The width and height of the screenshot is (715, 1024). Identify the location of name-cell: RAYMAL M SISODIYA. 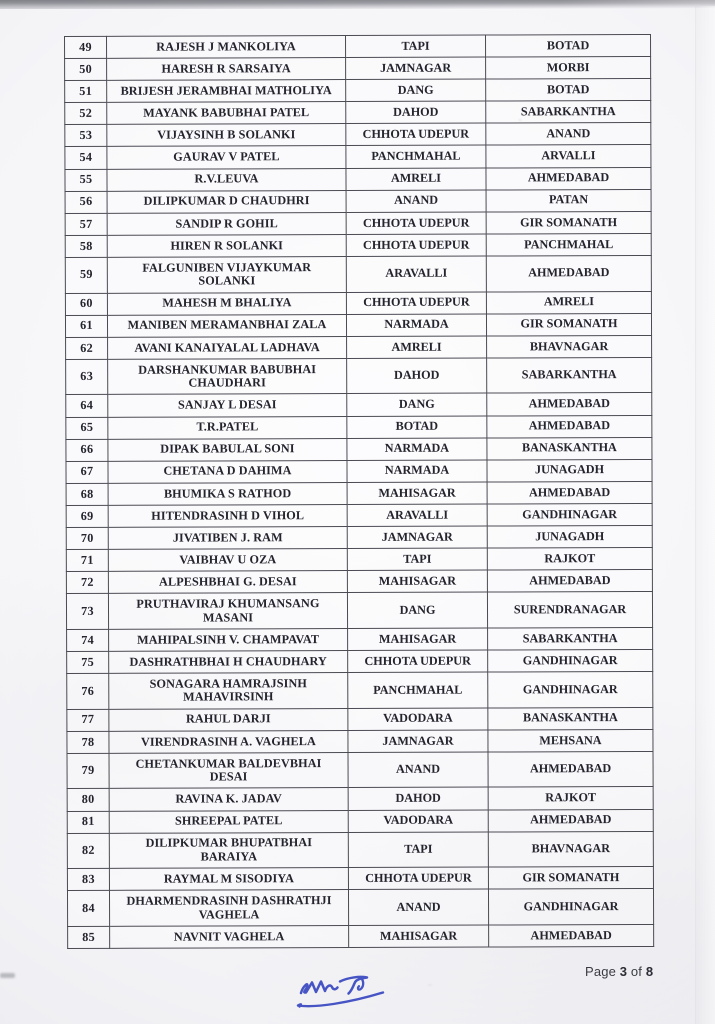
(229, 879).